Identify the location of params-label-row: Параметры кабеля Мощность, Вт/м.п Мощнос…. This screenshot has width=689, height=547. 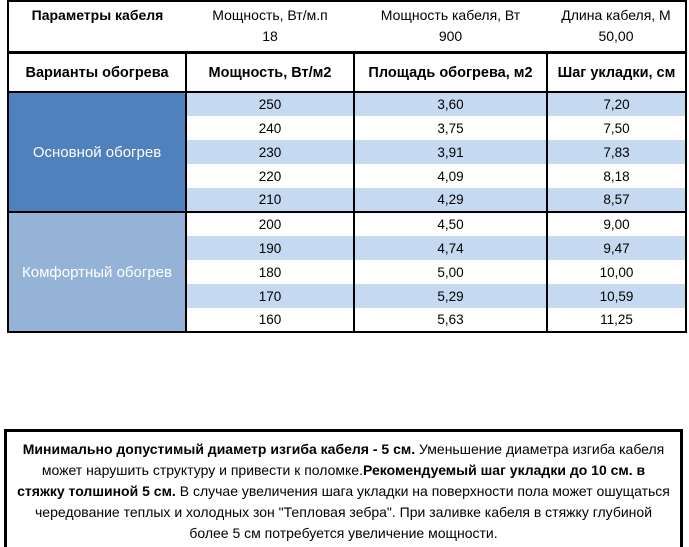
(347, 14).